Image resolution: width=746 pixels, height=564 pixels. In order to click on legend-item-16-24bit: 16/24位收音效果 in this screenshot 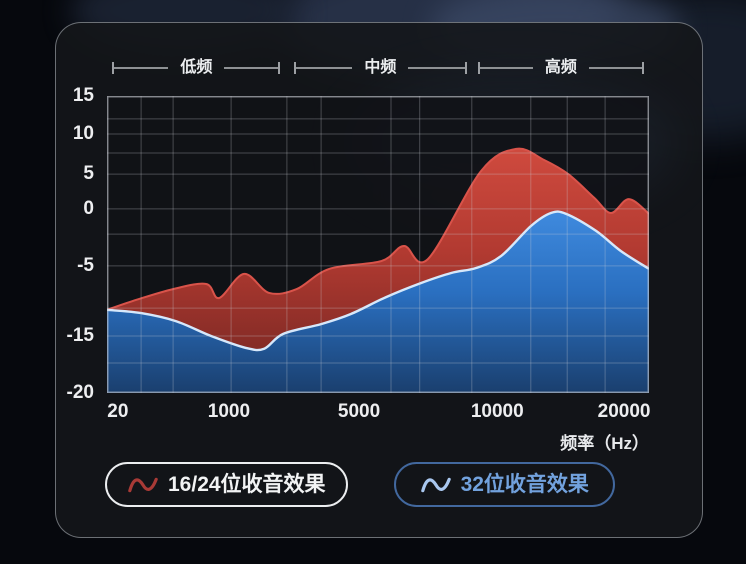, I will do `click(226, 484)`.